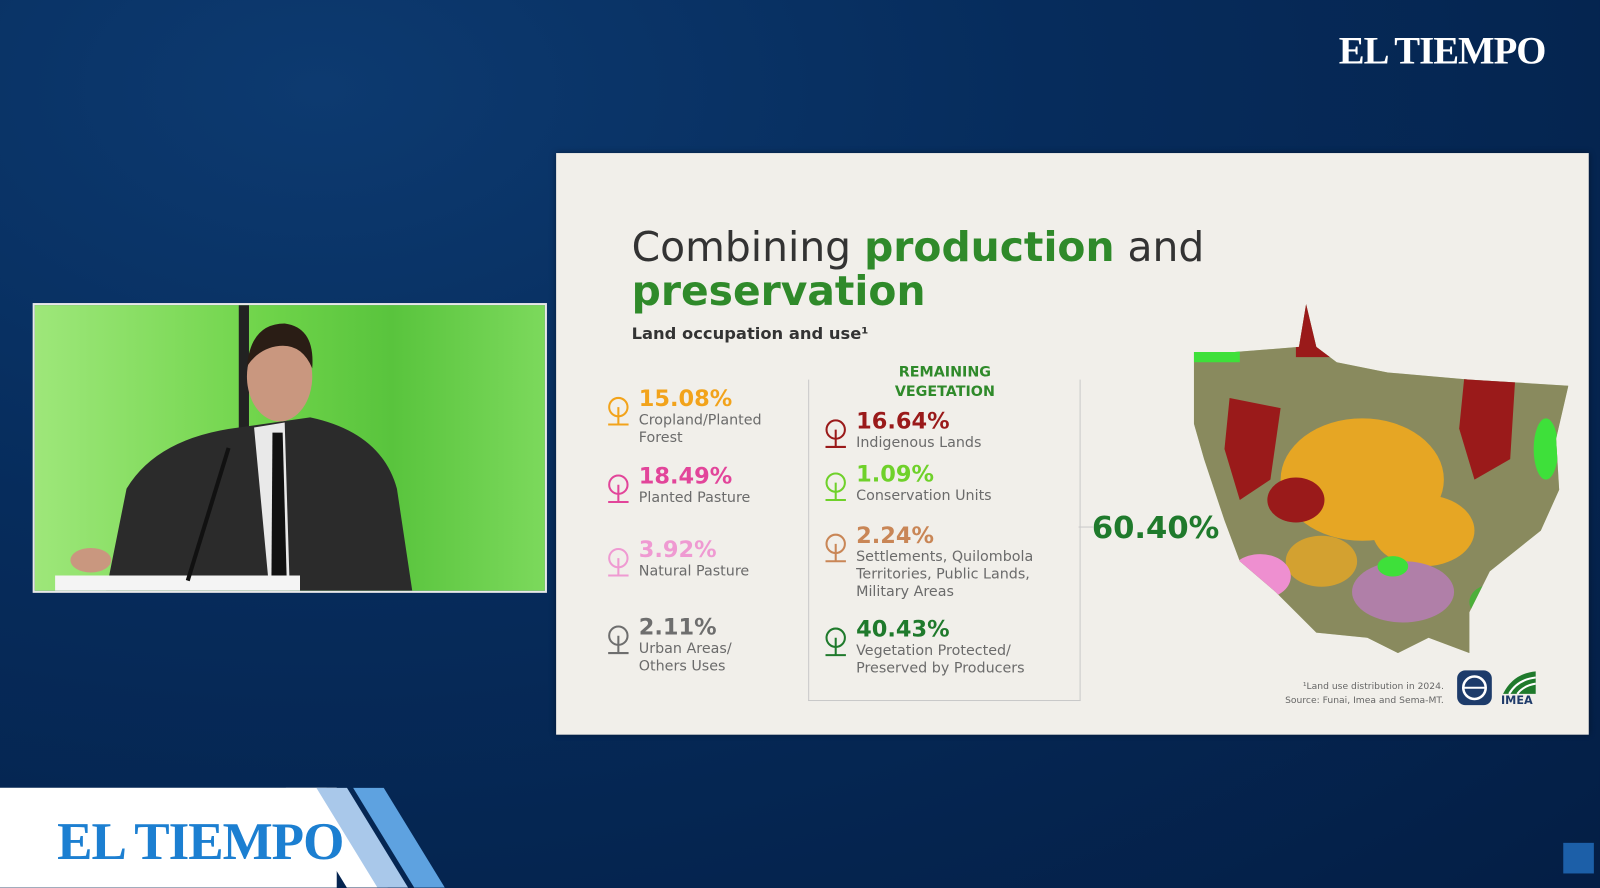 This screenshot has width=1600, height=888. I want to click on vegetation-bracket, so click(944, 540).